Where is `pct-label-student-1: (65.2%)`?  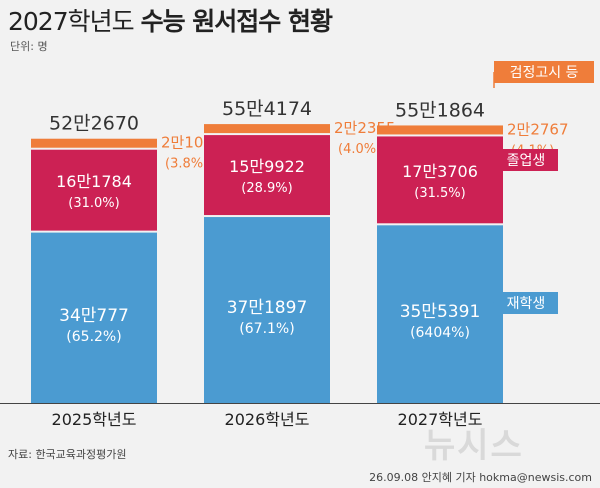
pct-label-student-1: (65.2%) is located at coordinates (93, 337).